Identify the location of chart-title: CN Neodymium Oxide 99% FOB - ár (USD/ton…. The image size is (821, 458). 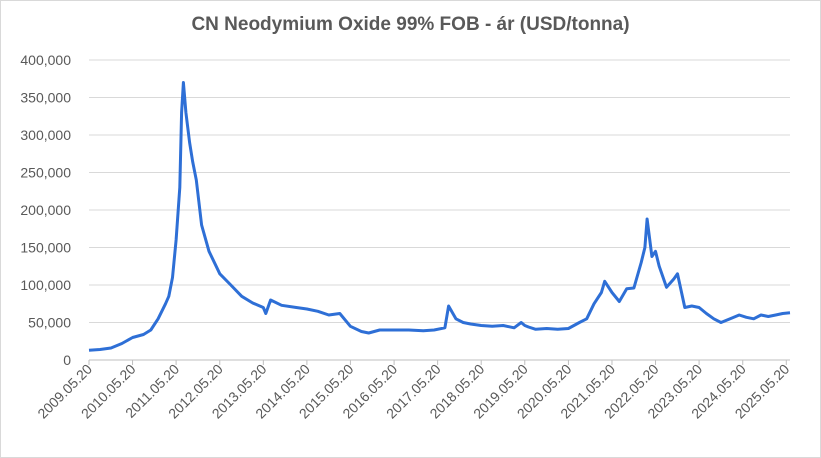
(410, 24).